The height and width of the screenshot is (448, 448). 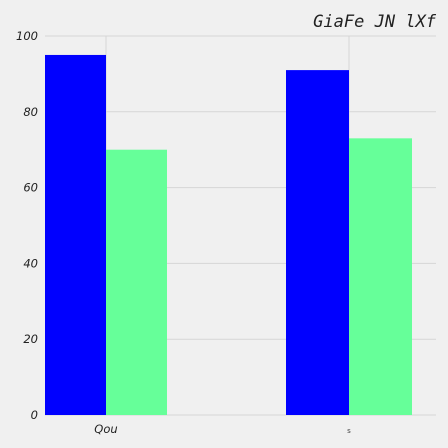 What do you see at coordinates (105, 429) in the screenshot?
I see `x-tick-label: Qou` at bounding box center [105, 429].